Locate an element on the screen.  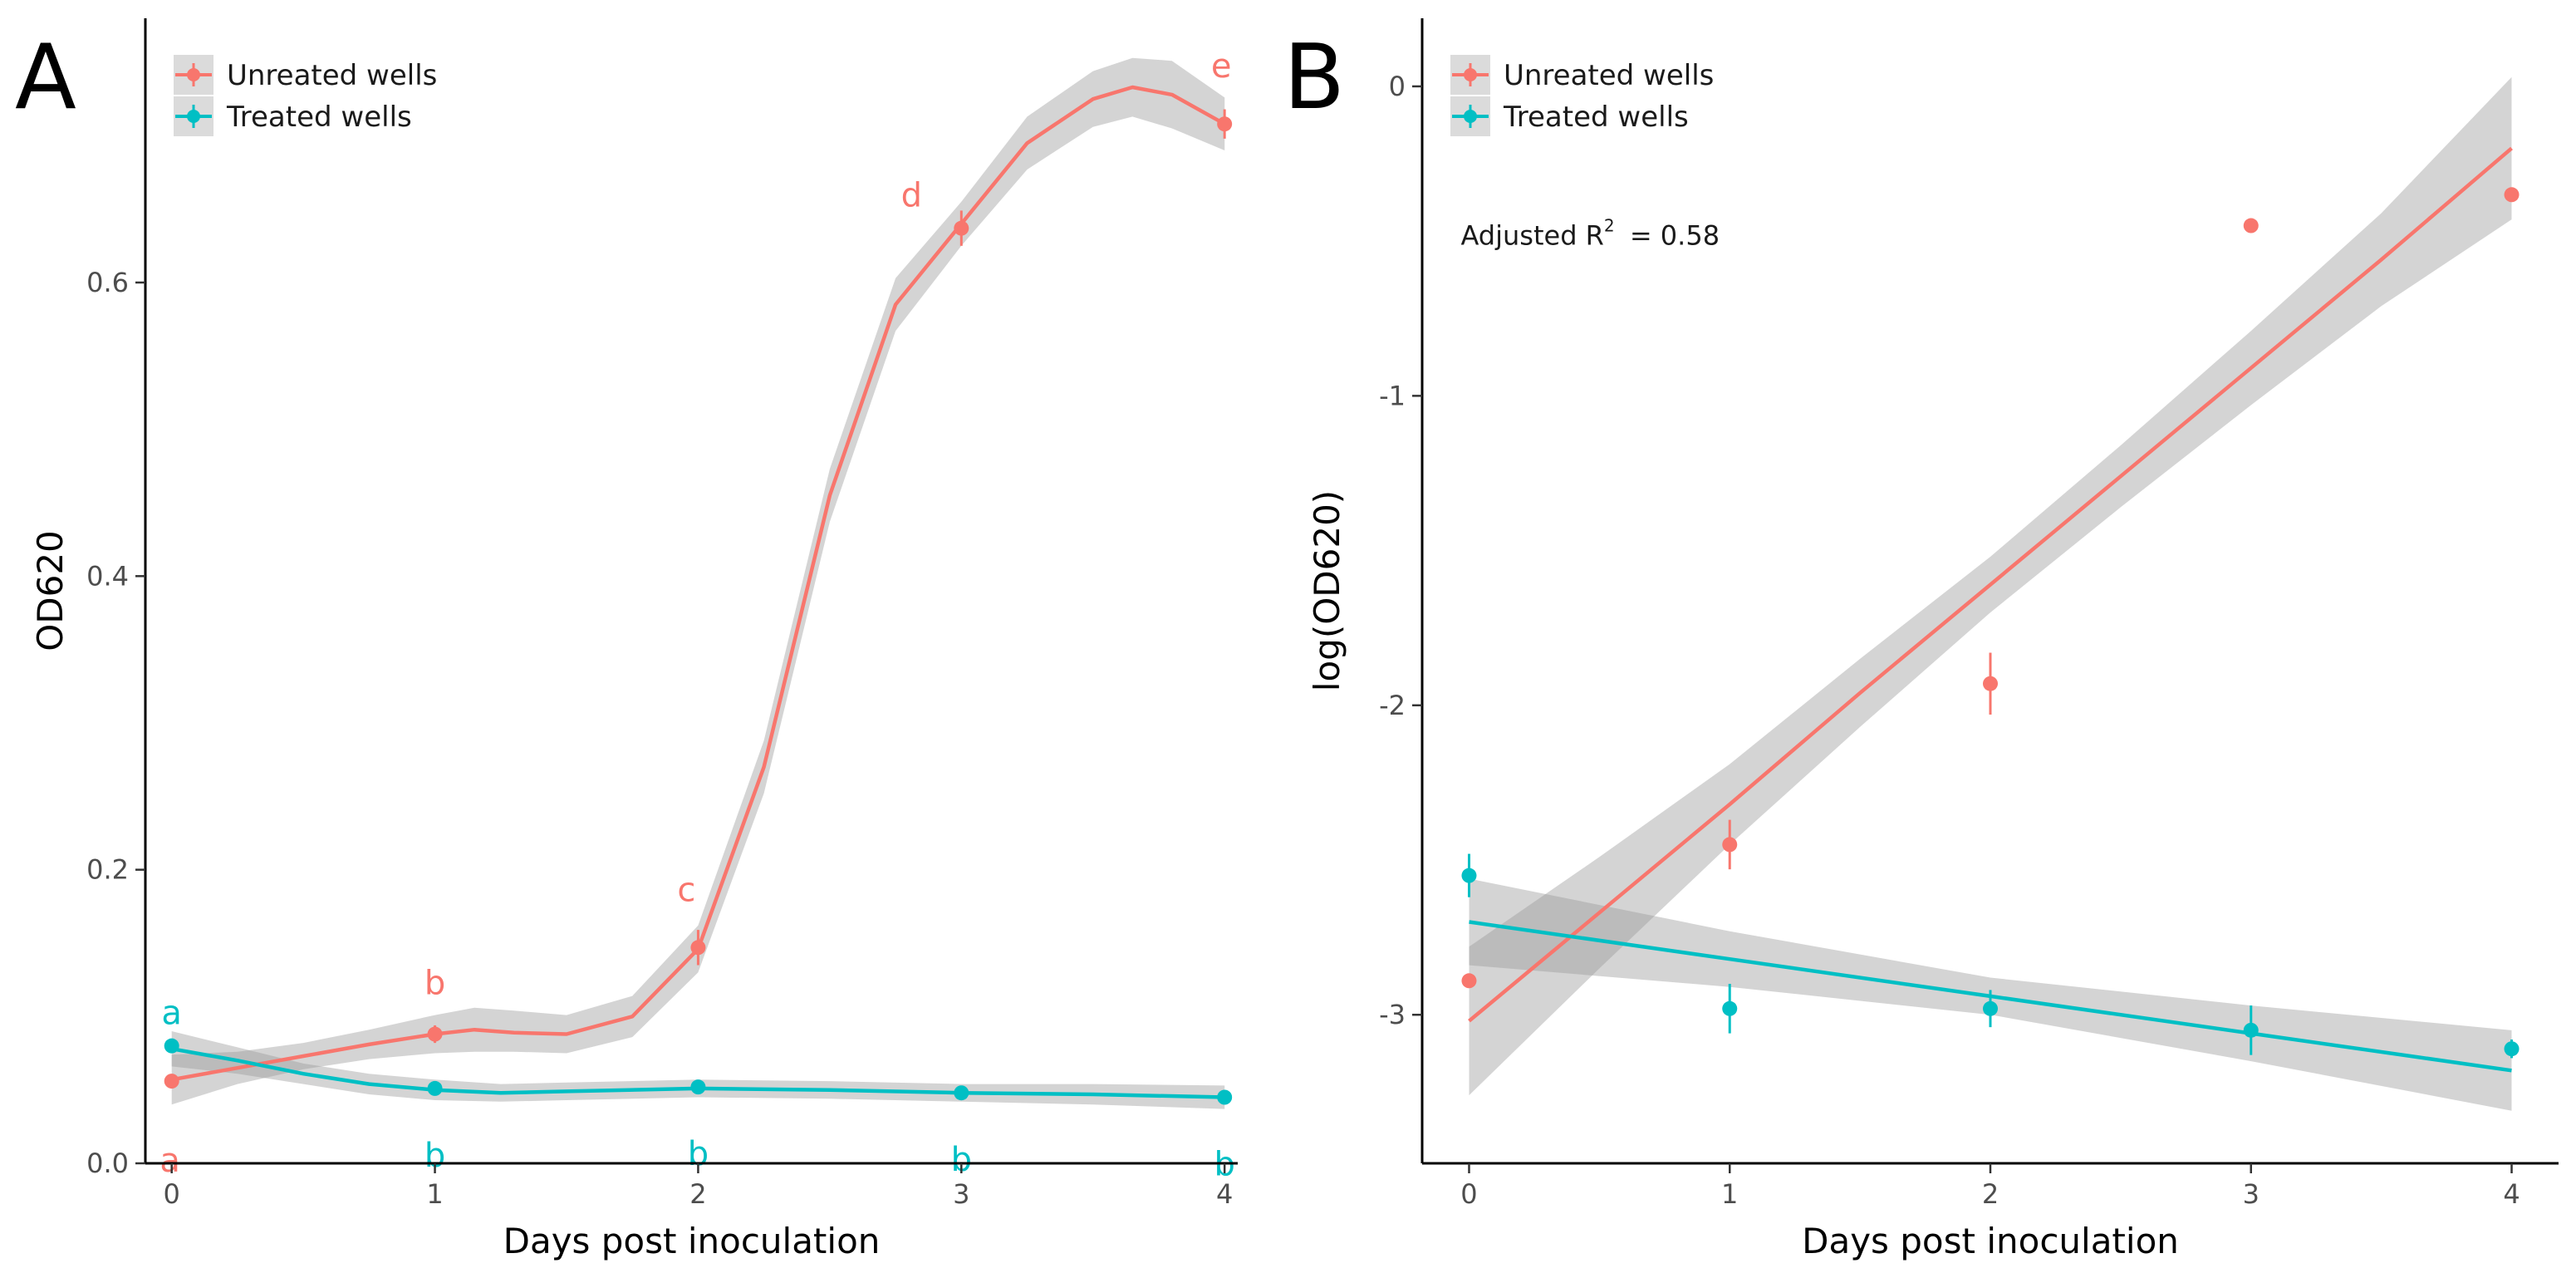
panel-letter-b: B is located at coordinates (1314, 78).